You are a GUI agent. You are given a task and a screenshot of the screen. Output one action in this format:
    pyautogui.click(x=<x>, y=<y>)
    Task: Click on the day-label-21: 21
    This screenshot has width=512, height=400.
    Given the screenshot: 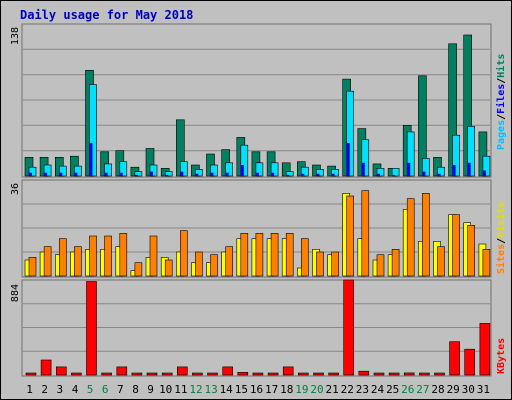 What is the action you would take?
    pyautogui.click(x=331, y=389)
    